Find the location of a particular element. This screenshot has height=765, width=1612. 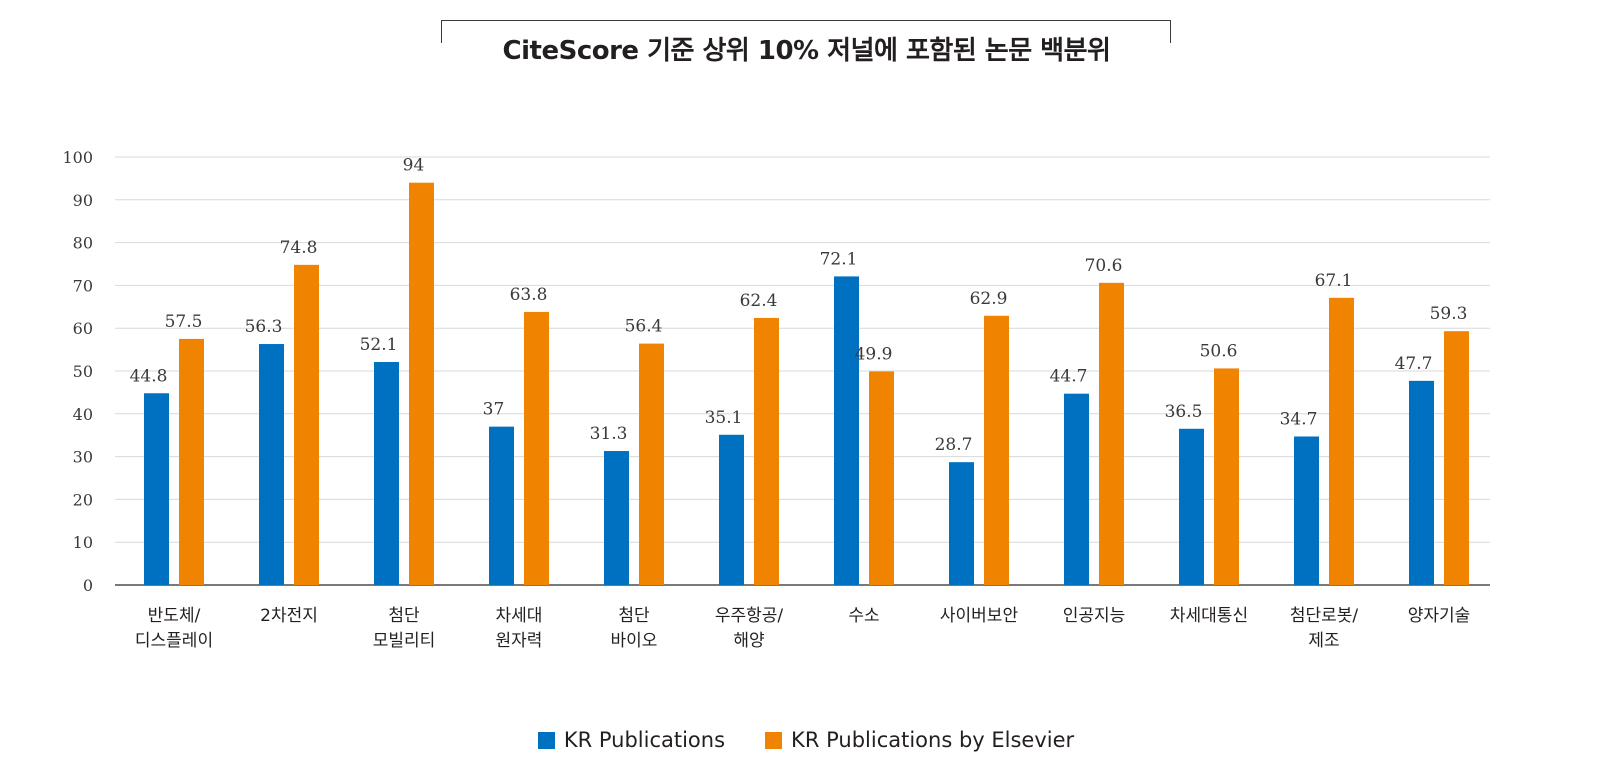

y-tick-label: 20 is located at coordinates (83, 499).